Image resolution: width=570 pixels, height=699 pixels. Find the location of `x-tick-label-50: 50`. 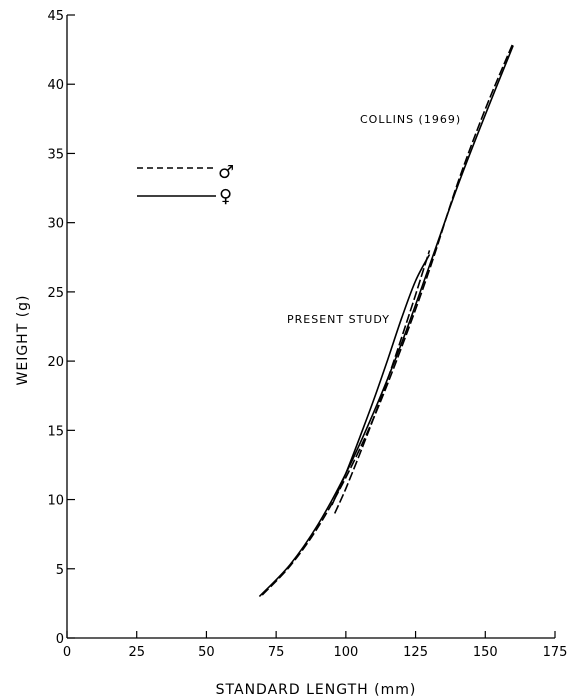

x-tick-label-50: 50 is located at coordinates (206, 652).